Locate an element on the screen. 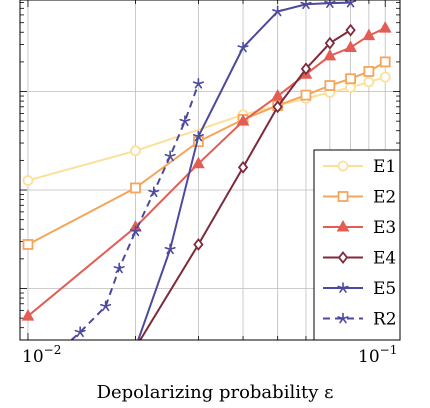  x-tick-label-0.01: 10⁻² is located at coordinates (41, 355).